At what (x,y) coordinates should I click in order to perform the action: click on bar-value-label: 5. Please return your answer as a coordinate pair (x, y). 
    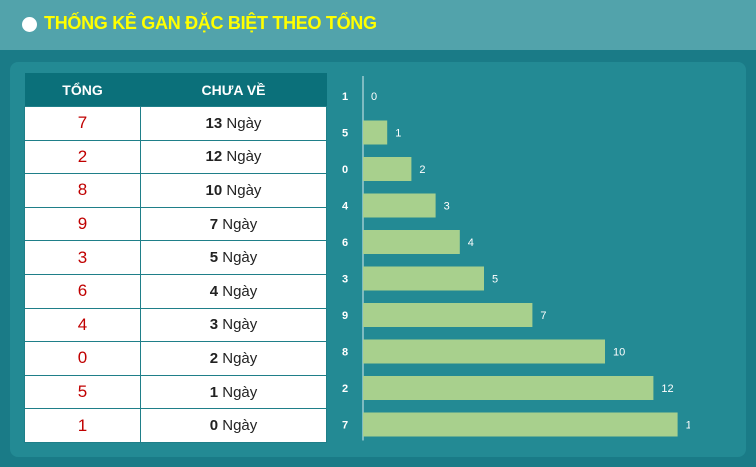
    Looking at the image, I should click on (495, 280).